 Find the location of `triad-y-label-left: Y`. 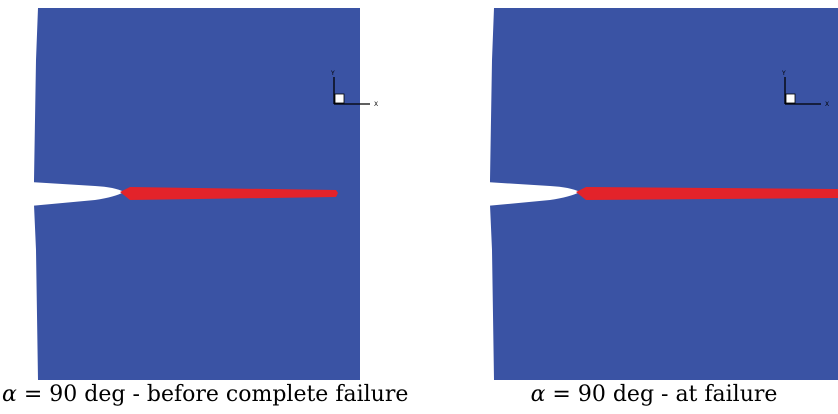

triad-y-label-left: Y is located at coordinates (332, 73).